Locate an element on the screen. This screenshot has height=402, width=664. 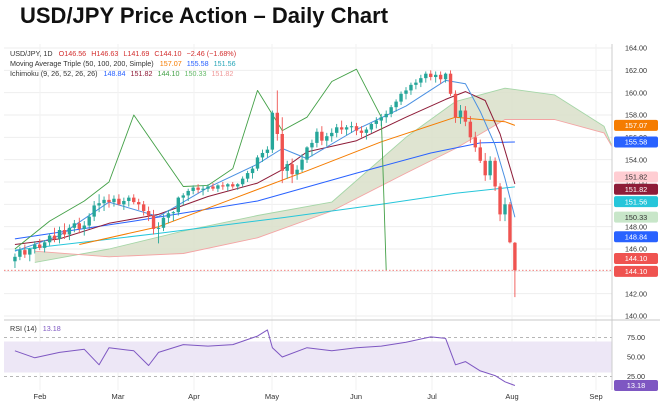
legend-ma50: 157.07 is located at coordinates (171, 63).